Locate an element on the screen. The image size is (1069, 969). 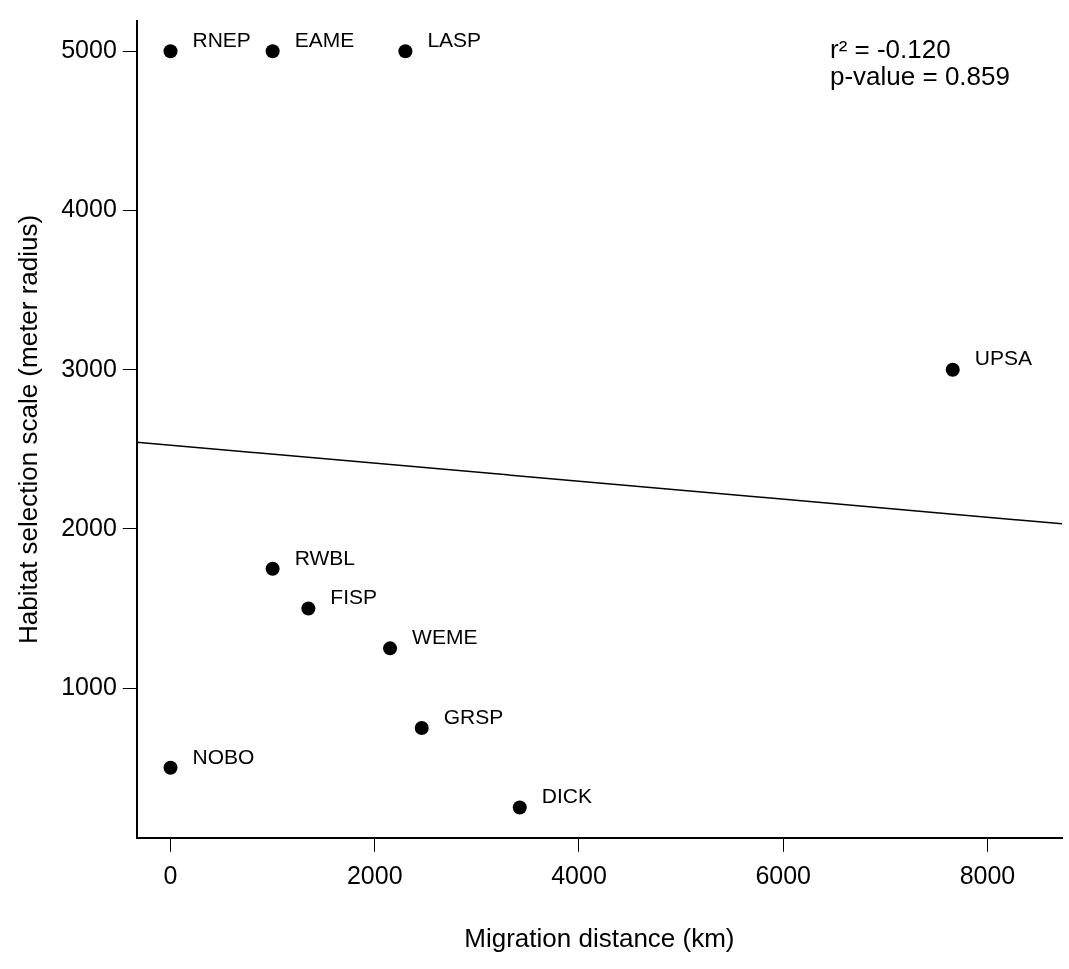
annotation: WEME is located at coordinates (445, 637).